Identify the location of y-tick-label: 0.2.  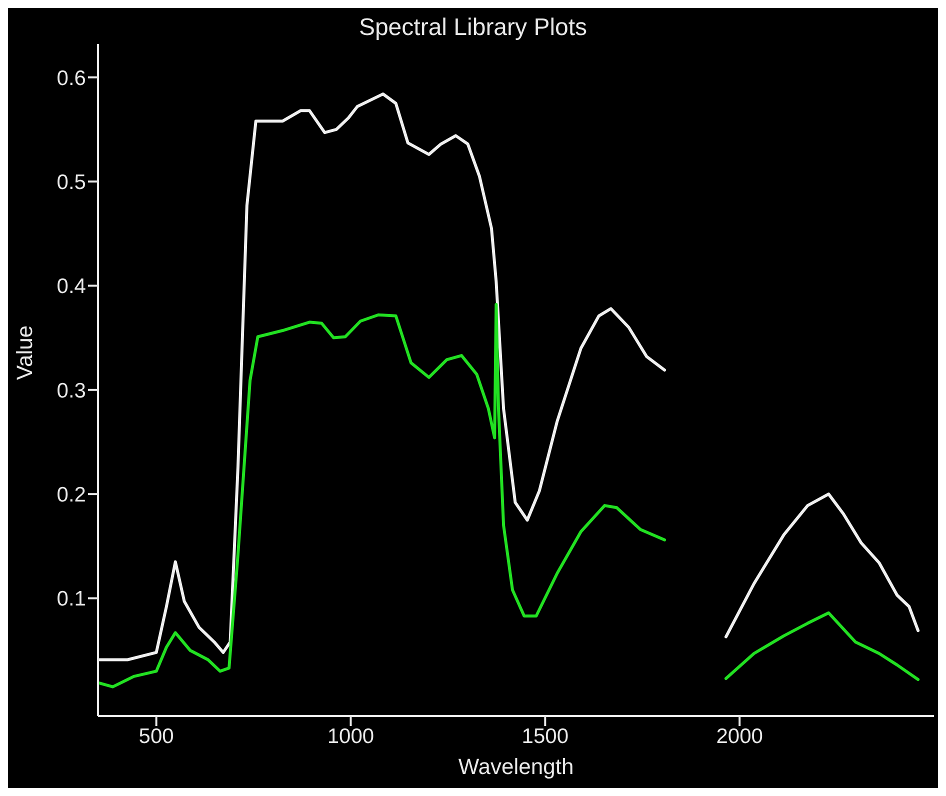
(71, 495).